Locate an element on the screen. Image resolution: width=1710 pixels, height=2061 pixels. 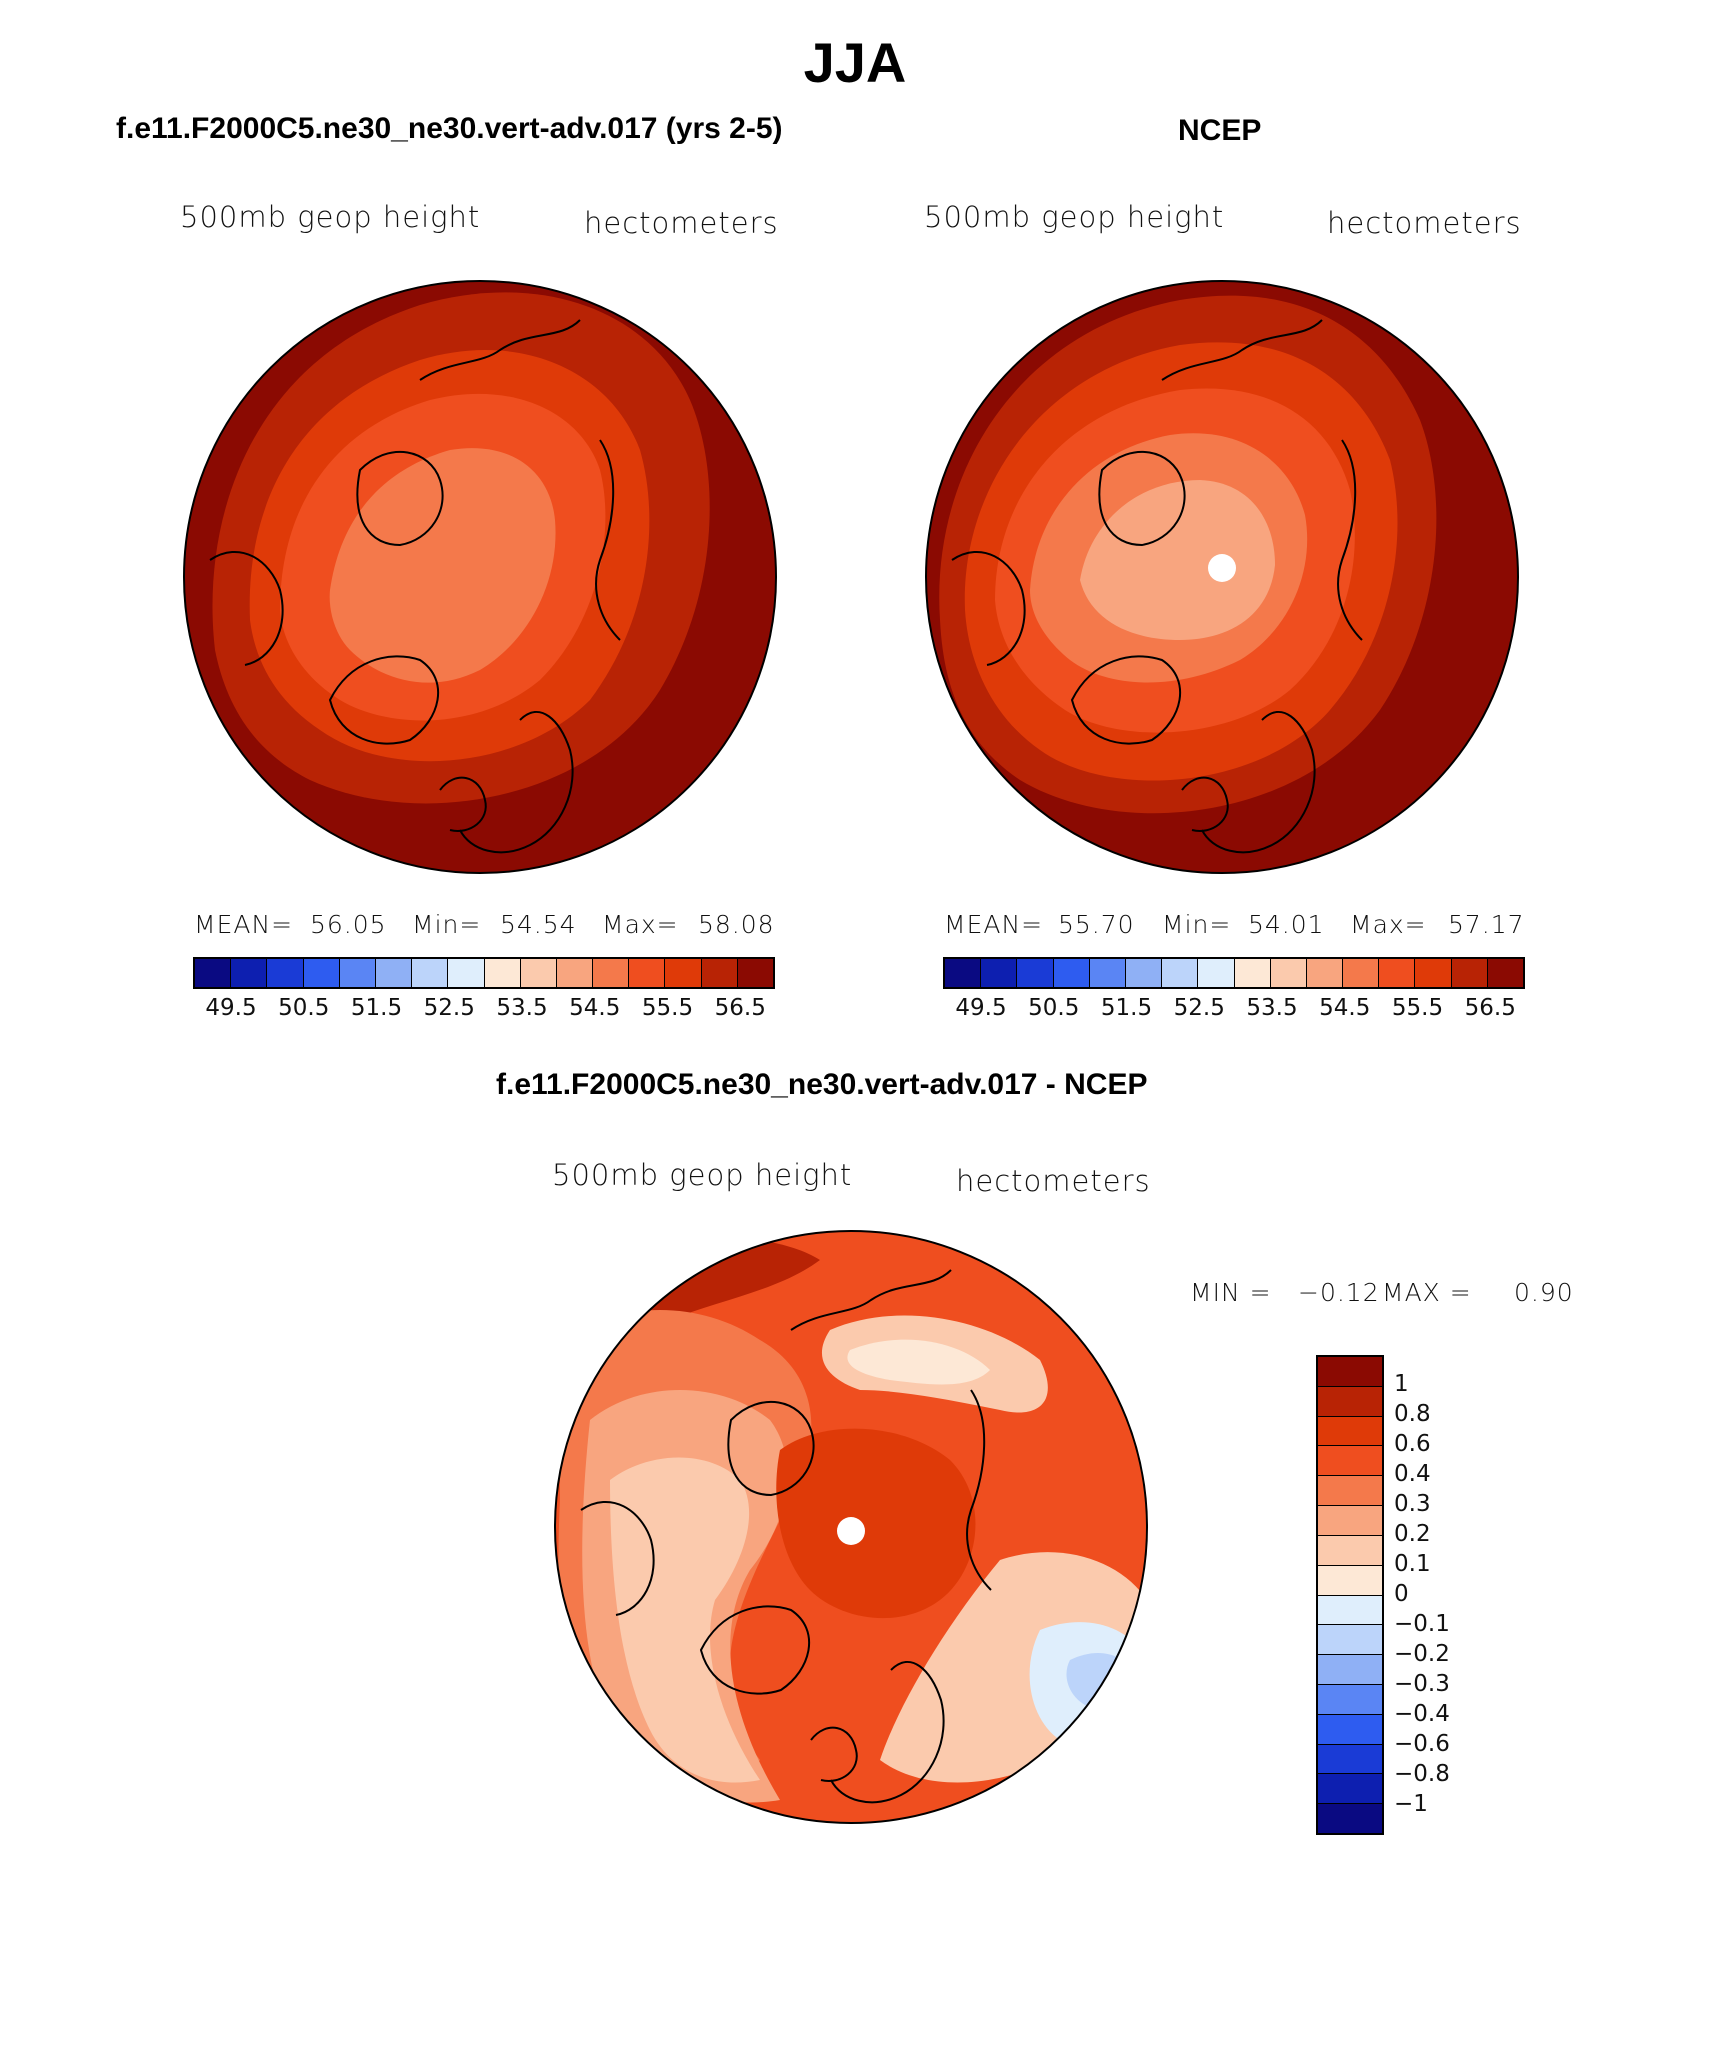
model-units-label: hectometers is located at coordinates (681, 223).